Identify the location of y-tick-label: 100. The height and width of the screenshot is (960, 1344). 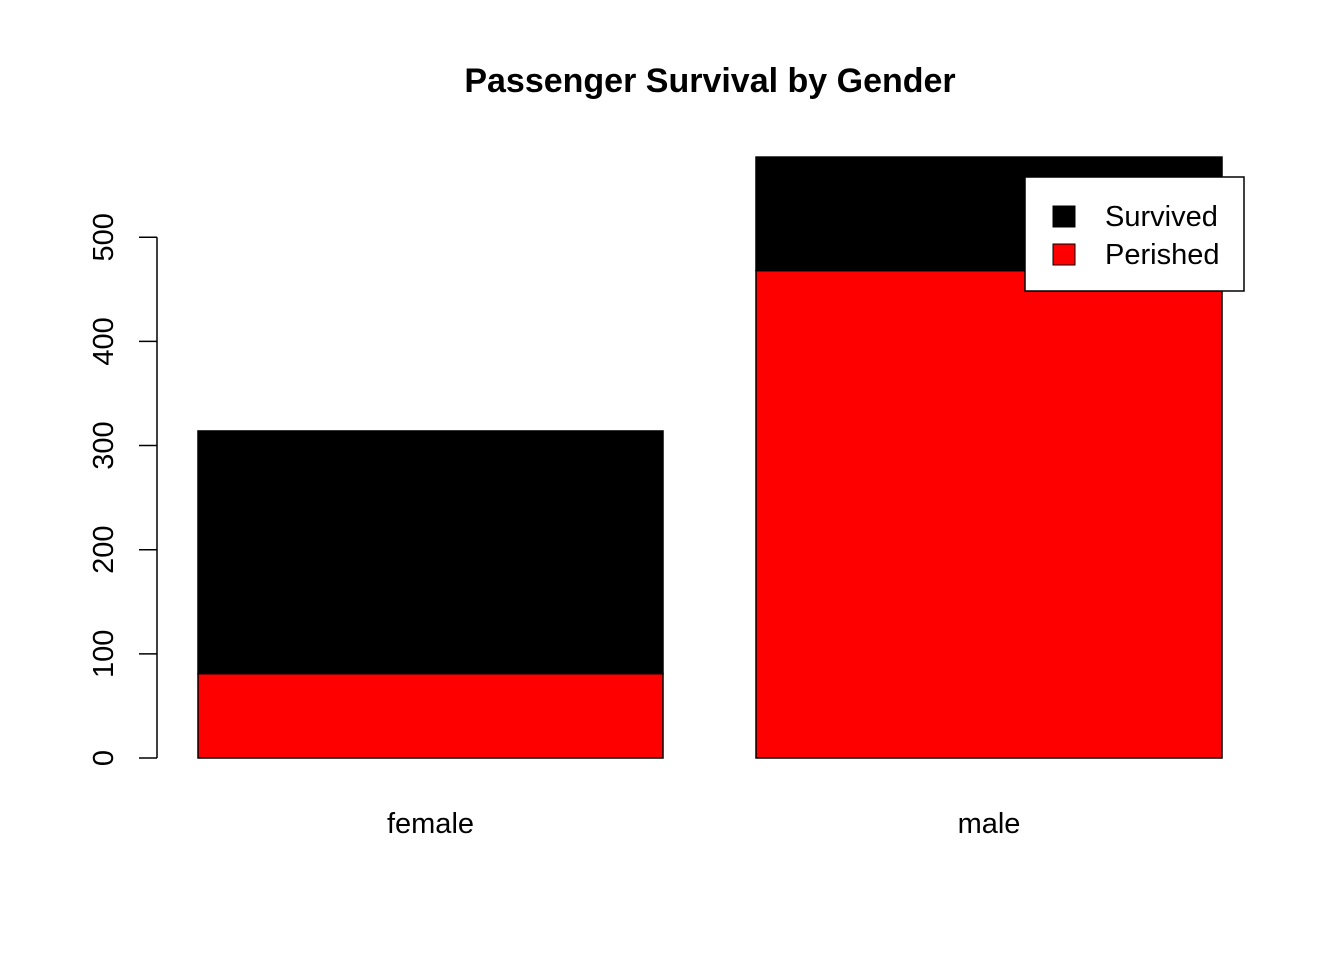
(104, 654).